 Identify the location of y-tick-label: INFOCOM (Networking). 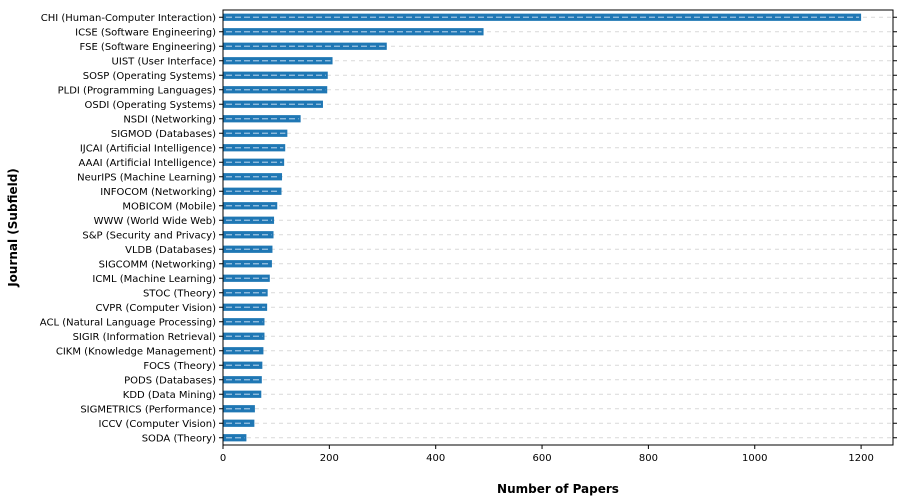
(158, 192).